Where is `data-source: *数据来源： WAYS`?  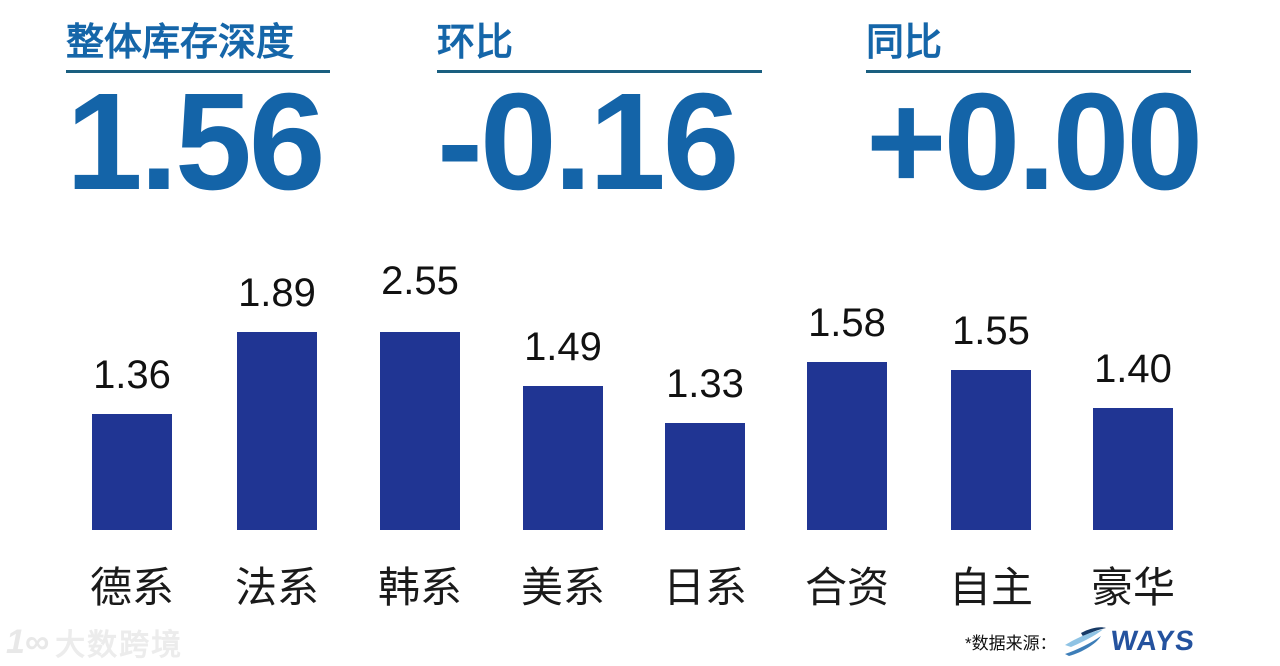 data-source: *数据来源： WAYS is located at coordinates (1081, 640).